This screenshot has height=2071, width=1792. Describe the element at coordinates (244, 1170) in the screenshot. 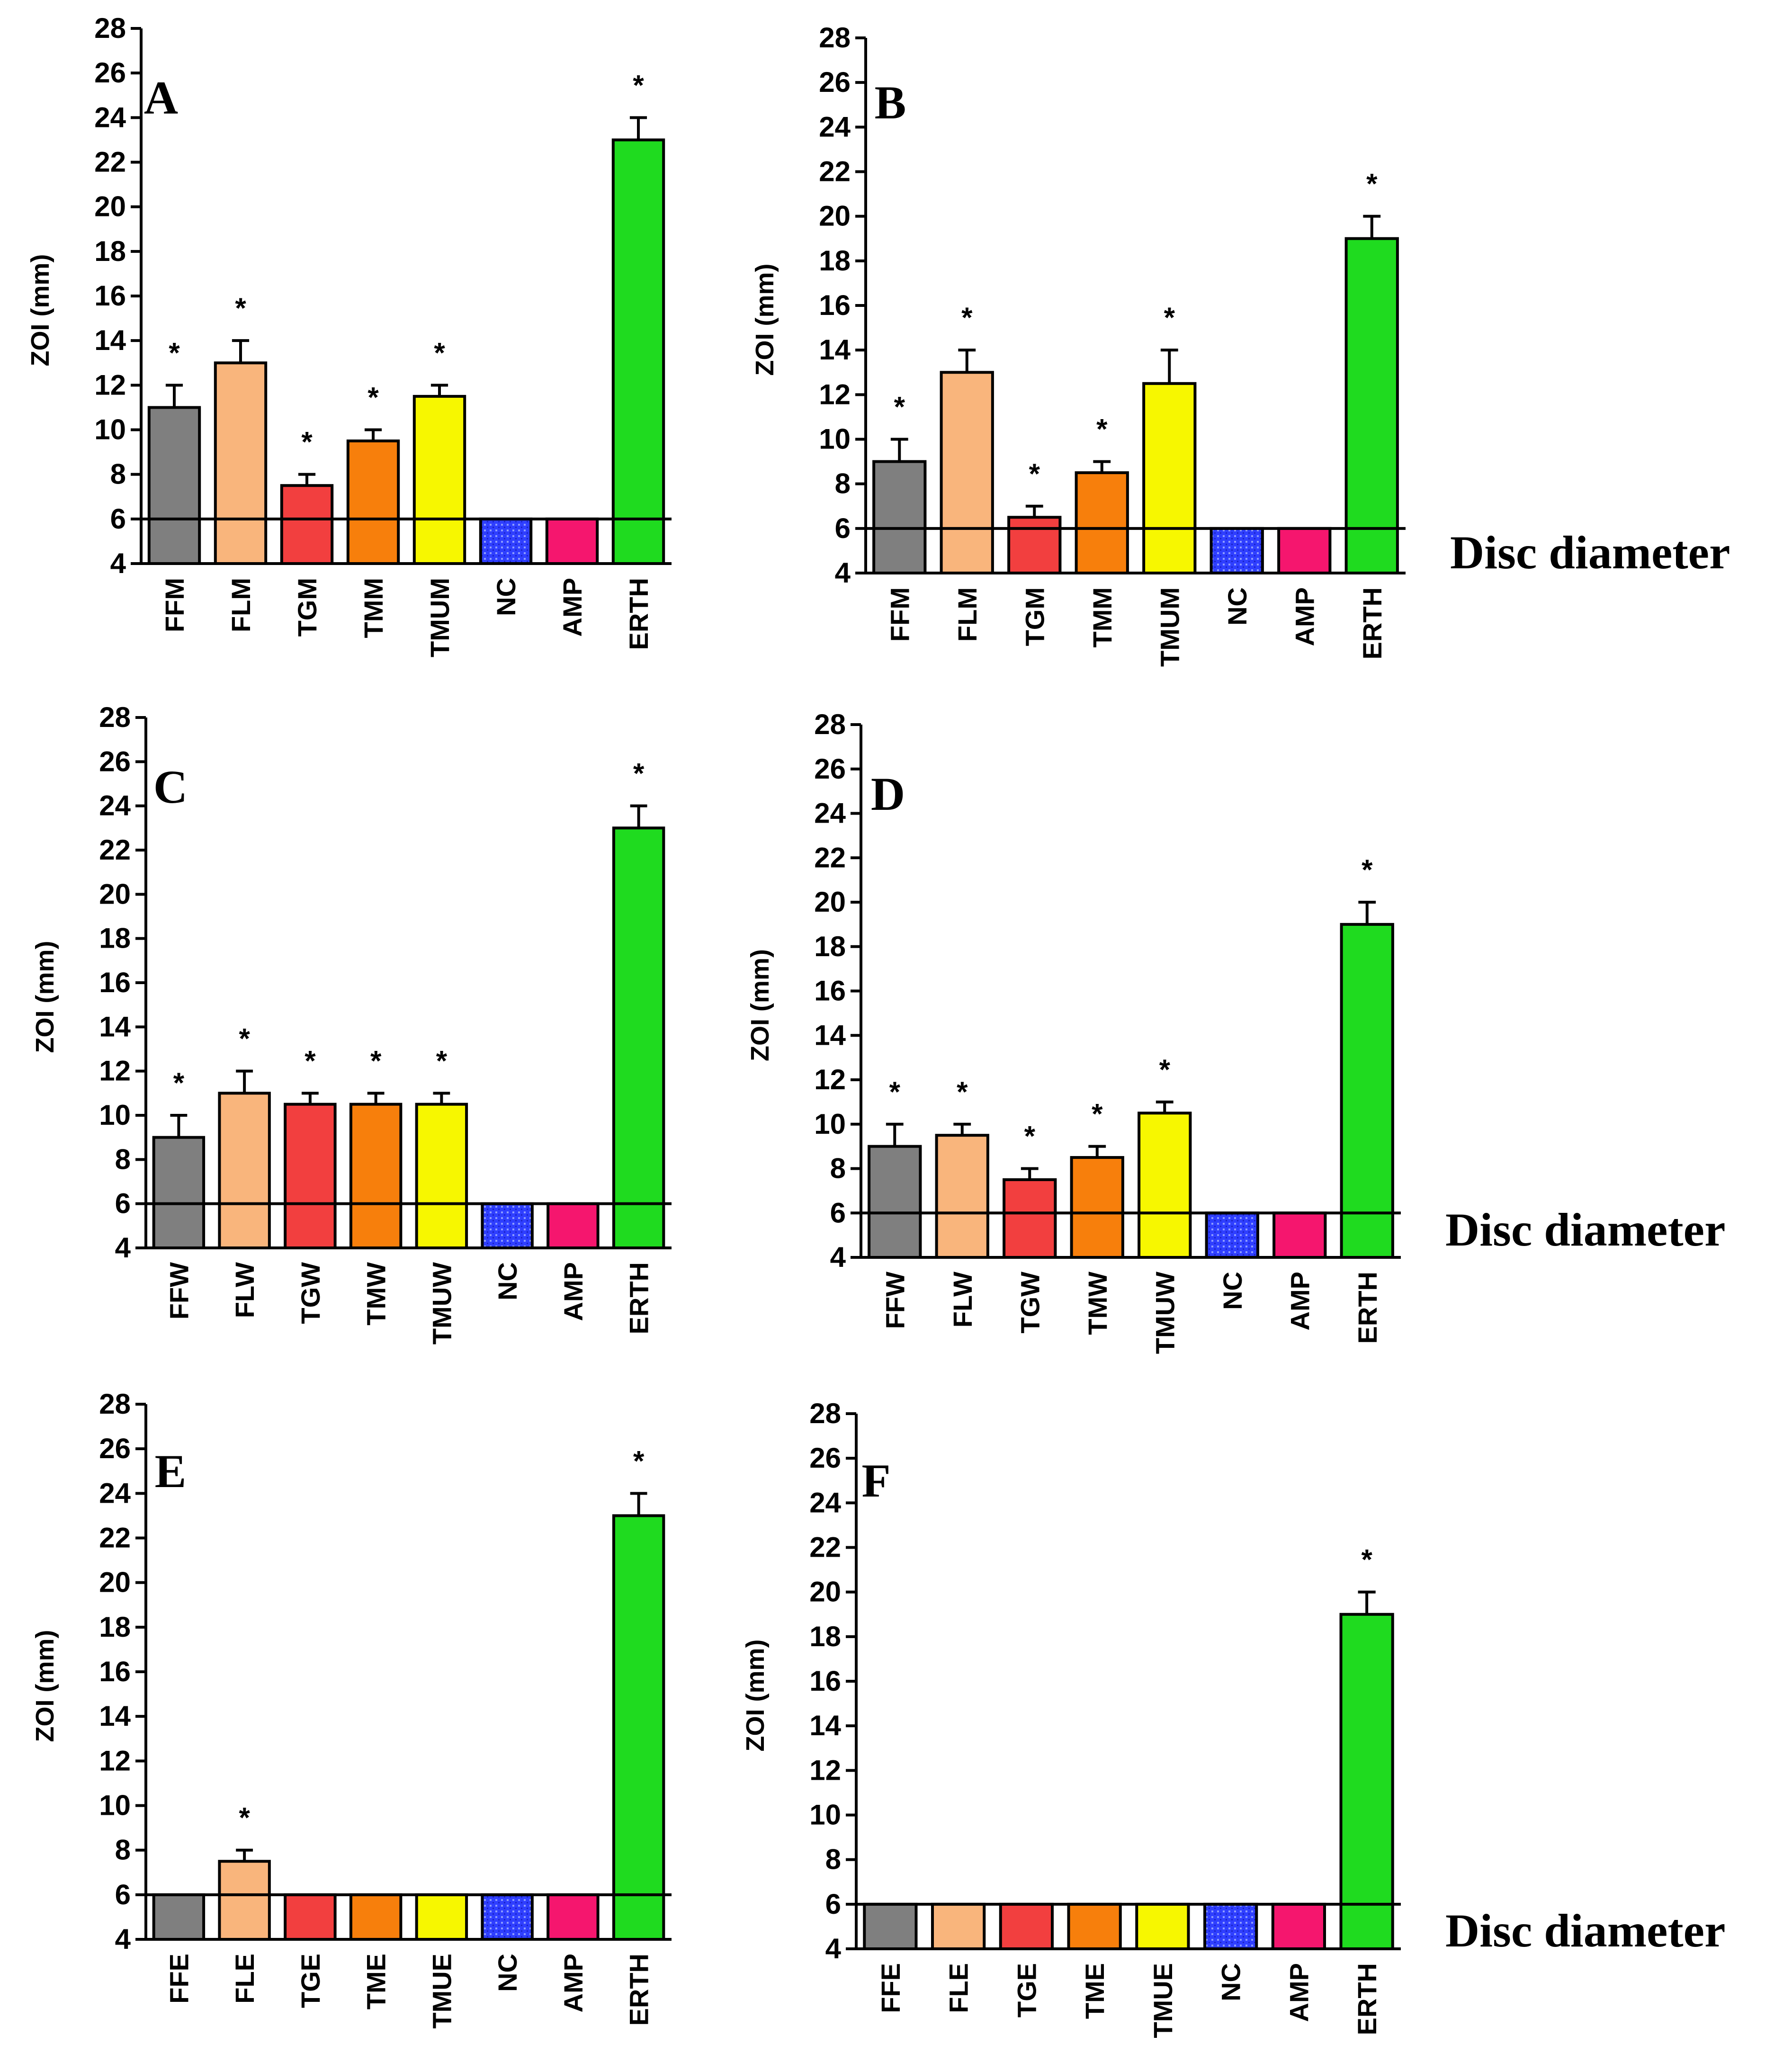

I see `bar-flw` at that location.